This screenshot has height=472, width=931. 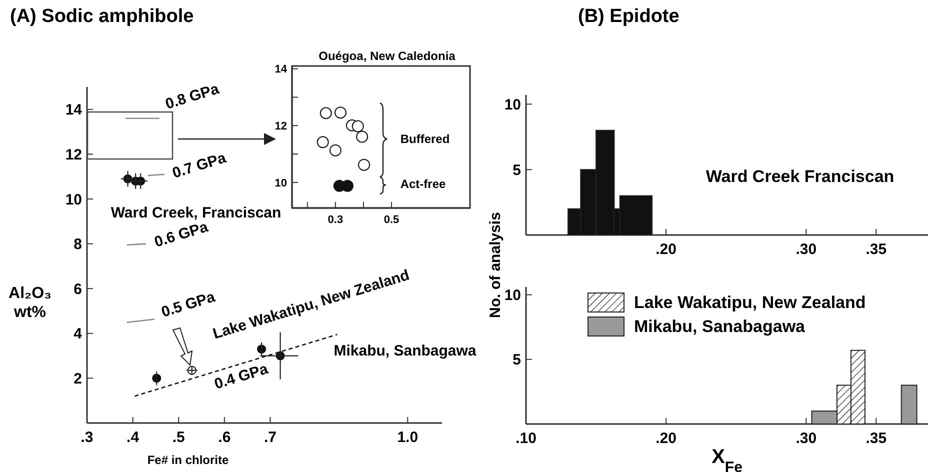 What do you see at coordinates (78, 334) in the screenshot?
I see `y-tick-label: 4` at bounding box center [78, 334].